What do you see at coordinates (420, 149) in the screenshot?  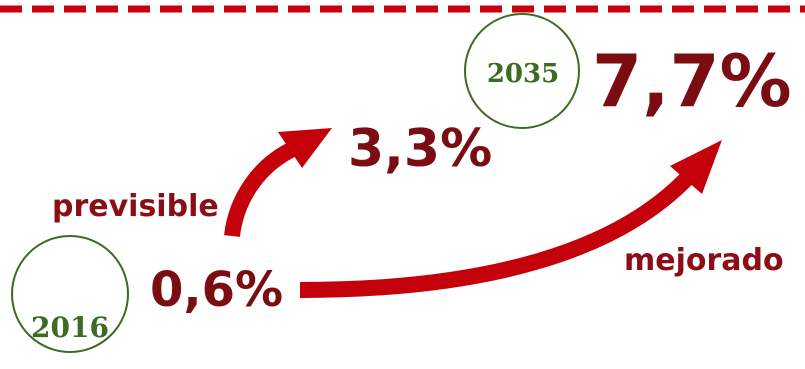 I see `previsible-value: 3,3%` at bounding box center [420, 149].